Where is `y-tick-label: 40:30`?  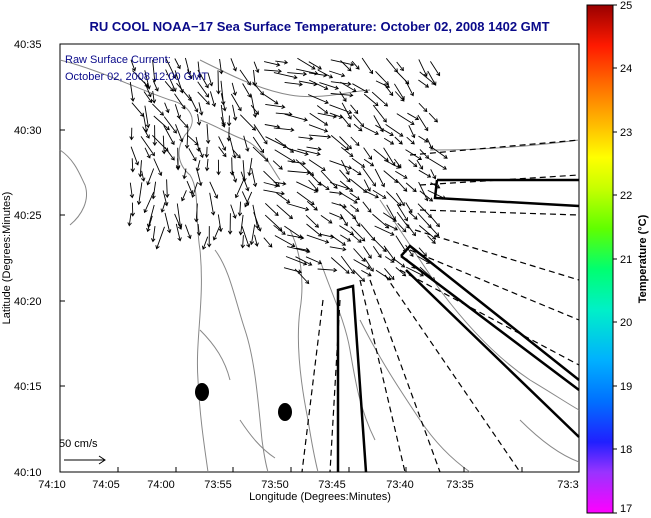
y-tick-label: 40:30 is located at coordinates (28, 131).